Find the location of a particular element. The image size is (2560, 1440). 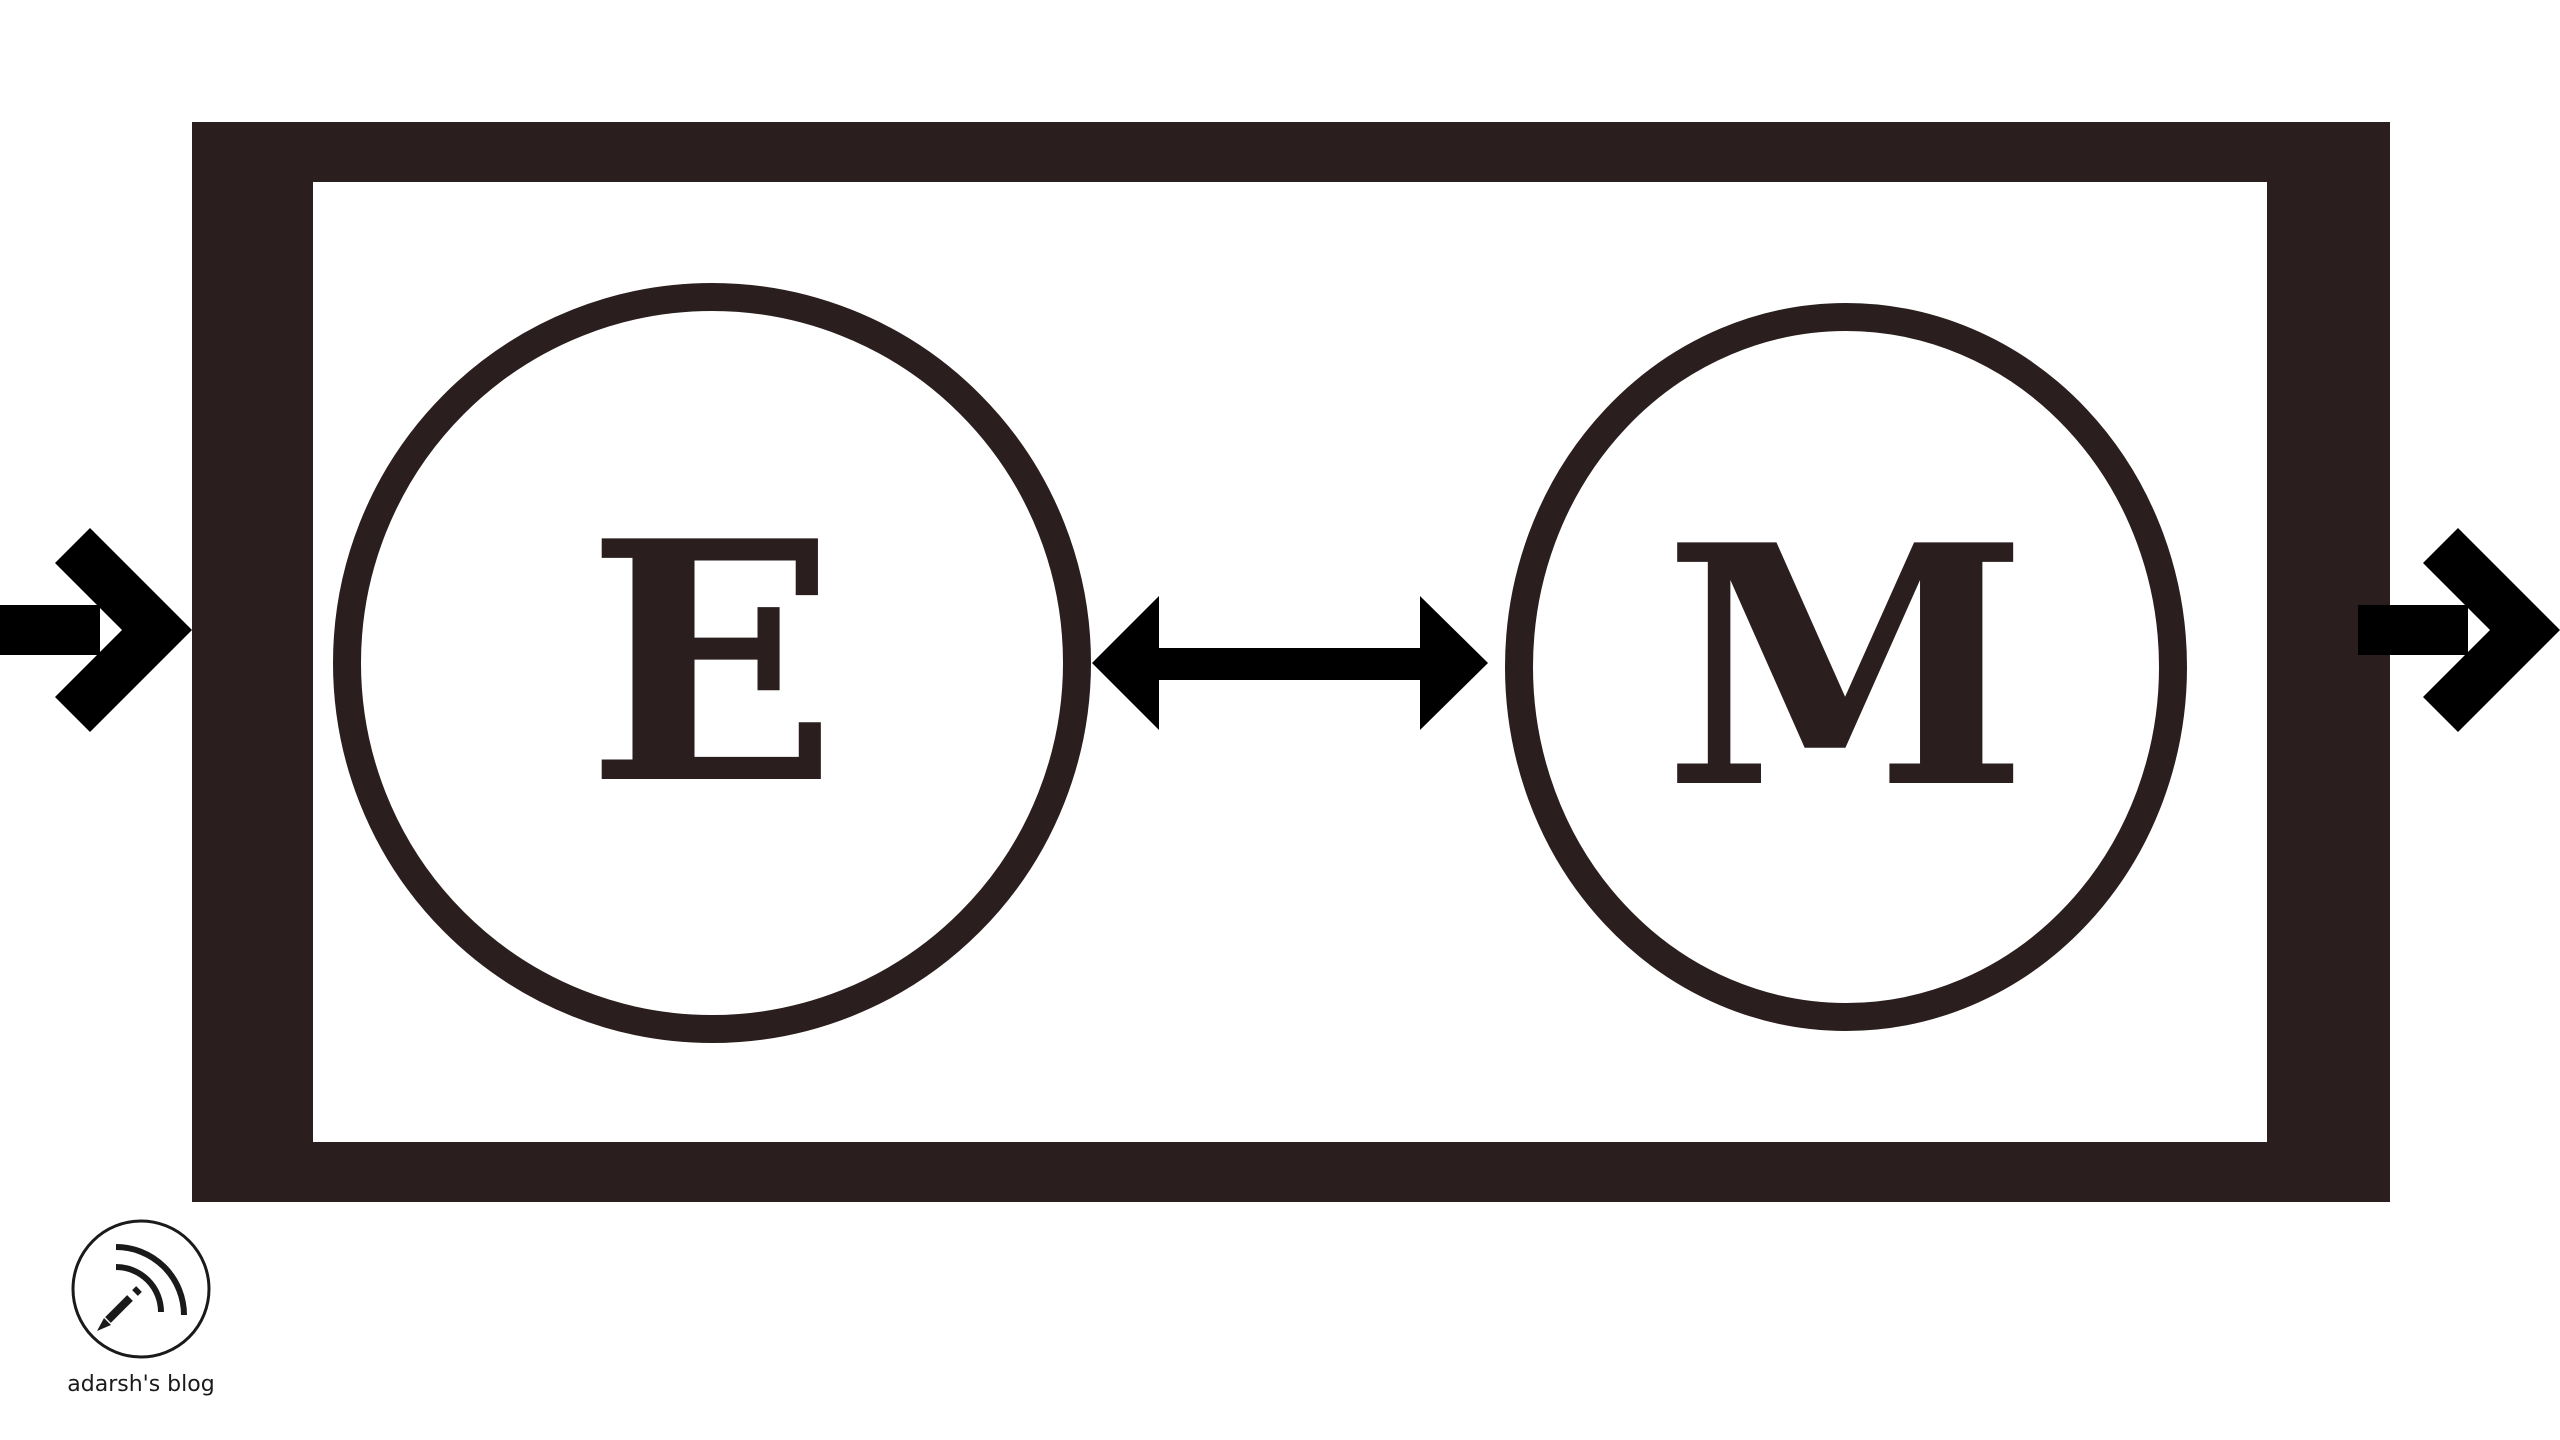

blog-caption: adarsh's blog is located at coordinates (140, 1384).